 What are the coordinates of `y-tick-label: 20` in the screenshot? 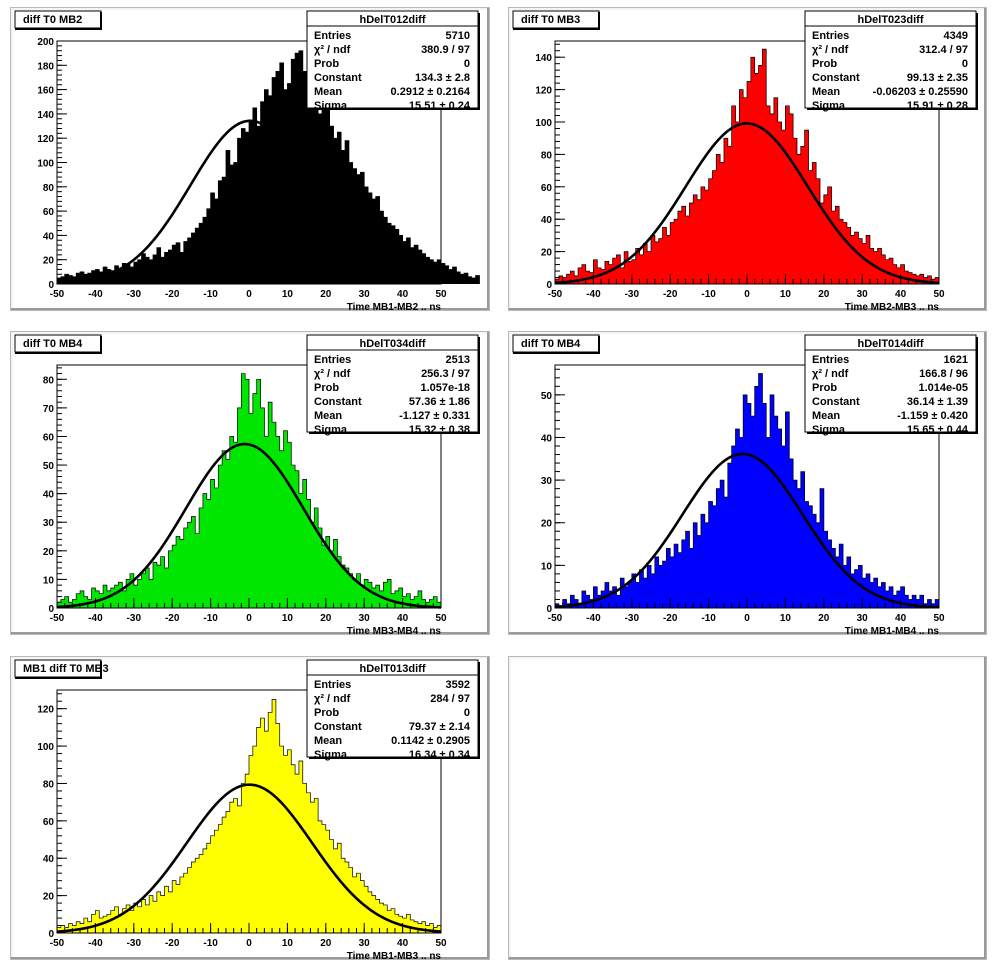 It's located at (49, 897).